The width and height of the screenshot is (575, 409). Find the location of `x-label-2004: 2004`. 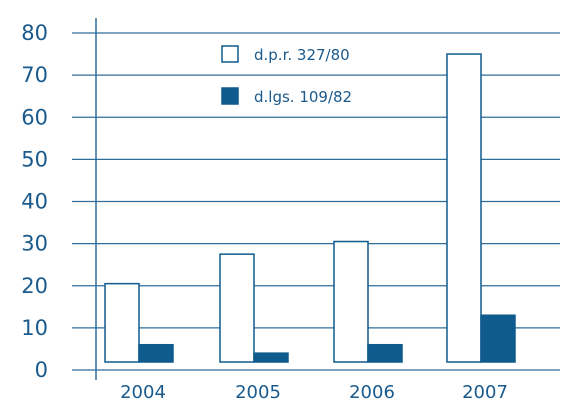

x-label-2004: 2004 is located at coordinates (143, 392).